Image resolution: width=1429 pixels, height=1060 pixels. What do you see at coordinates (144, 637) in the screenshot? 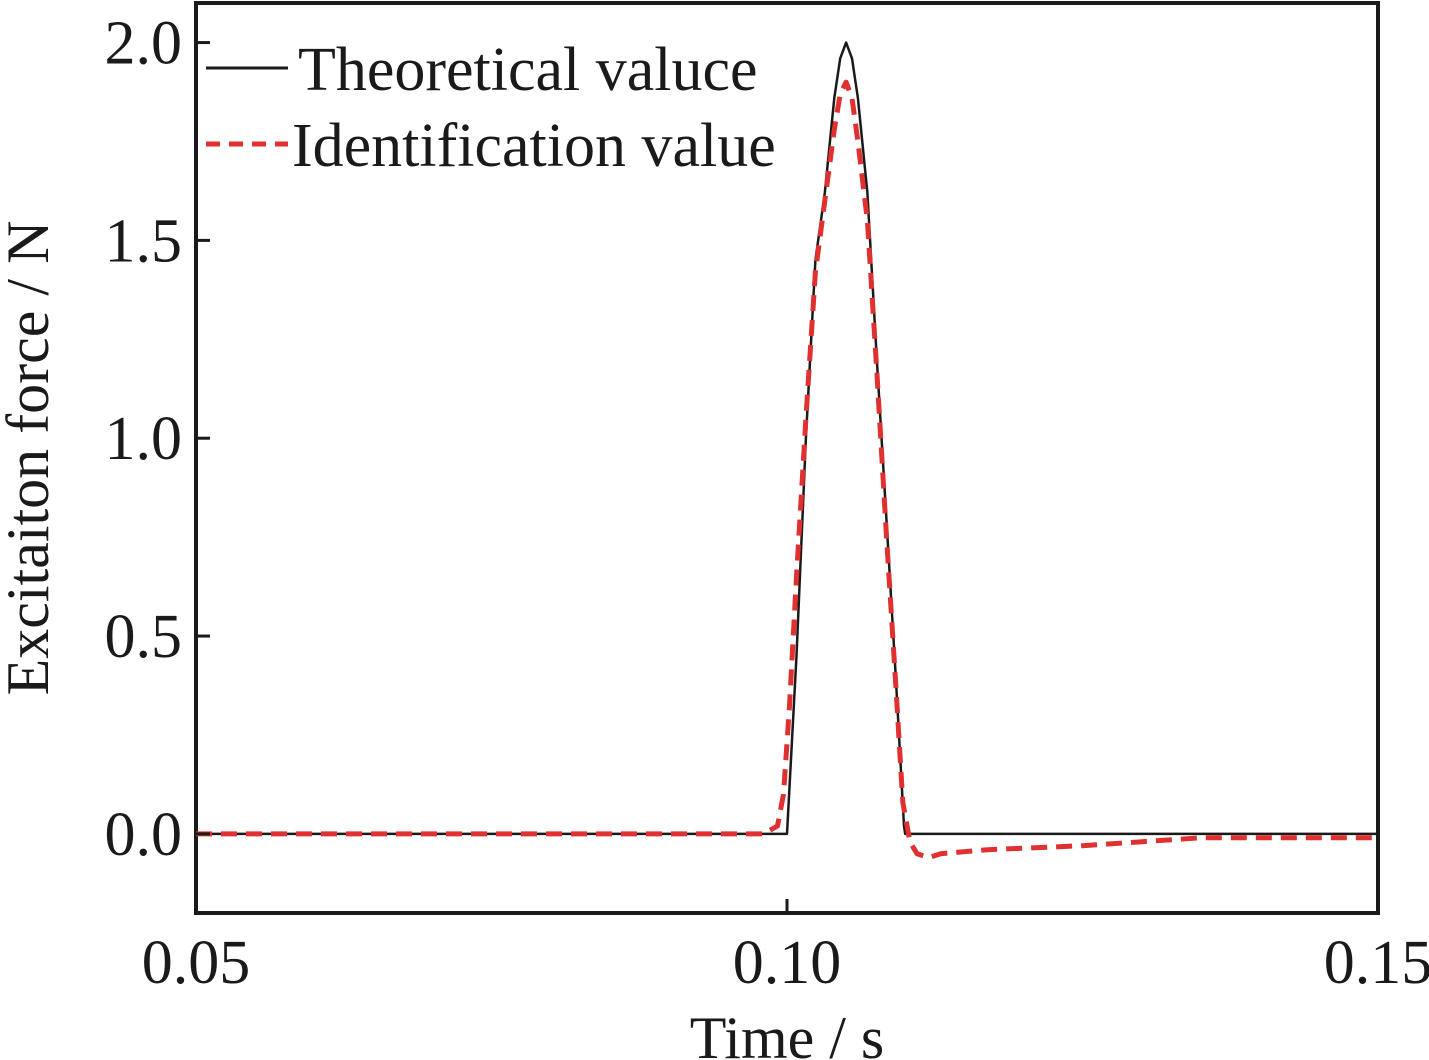
I see `y-tick-label: 0.5` at bounding box center [144, 637].